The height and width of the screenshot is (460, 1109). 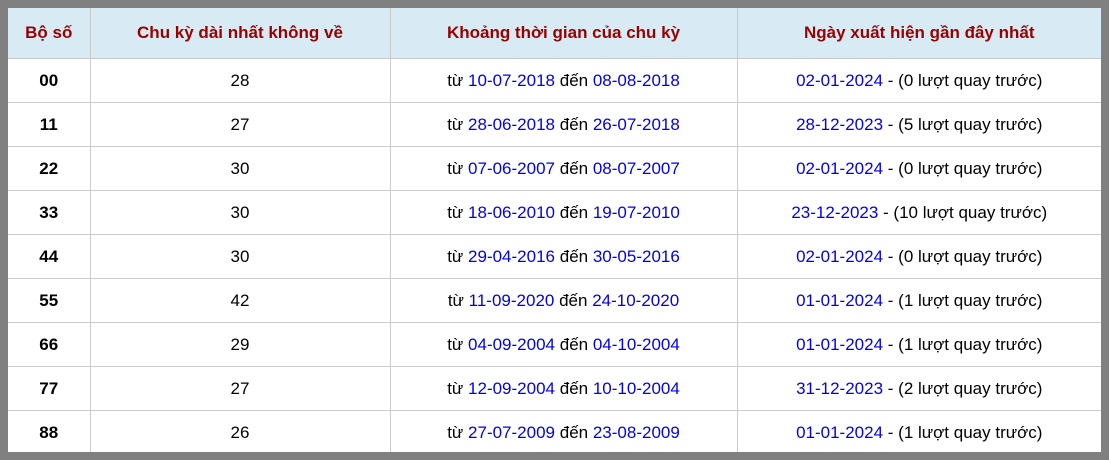 What do you see at coordinates (636, 388) in the screenshot?
I see `period-end-link: 10-10-2004` at bounding box center [636, 388].